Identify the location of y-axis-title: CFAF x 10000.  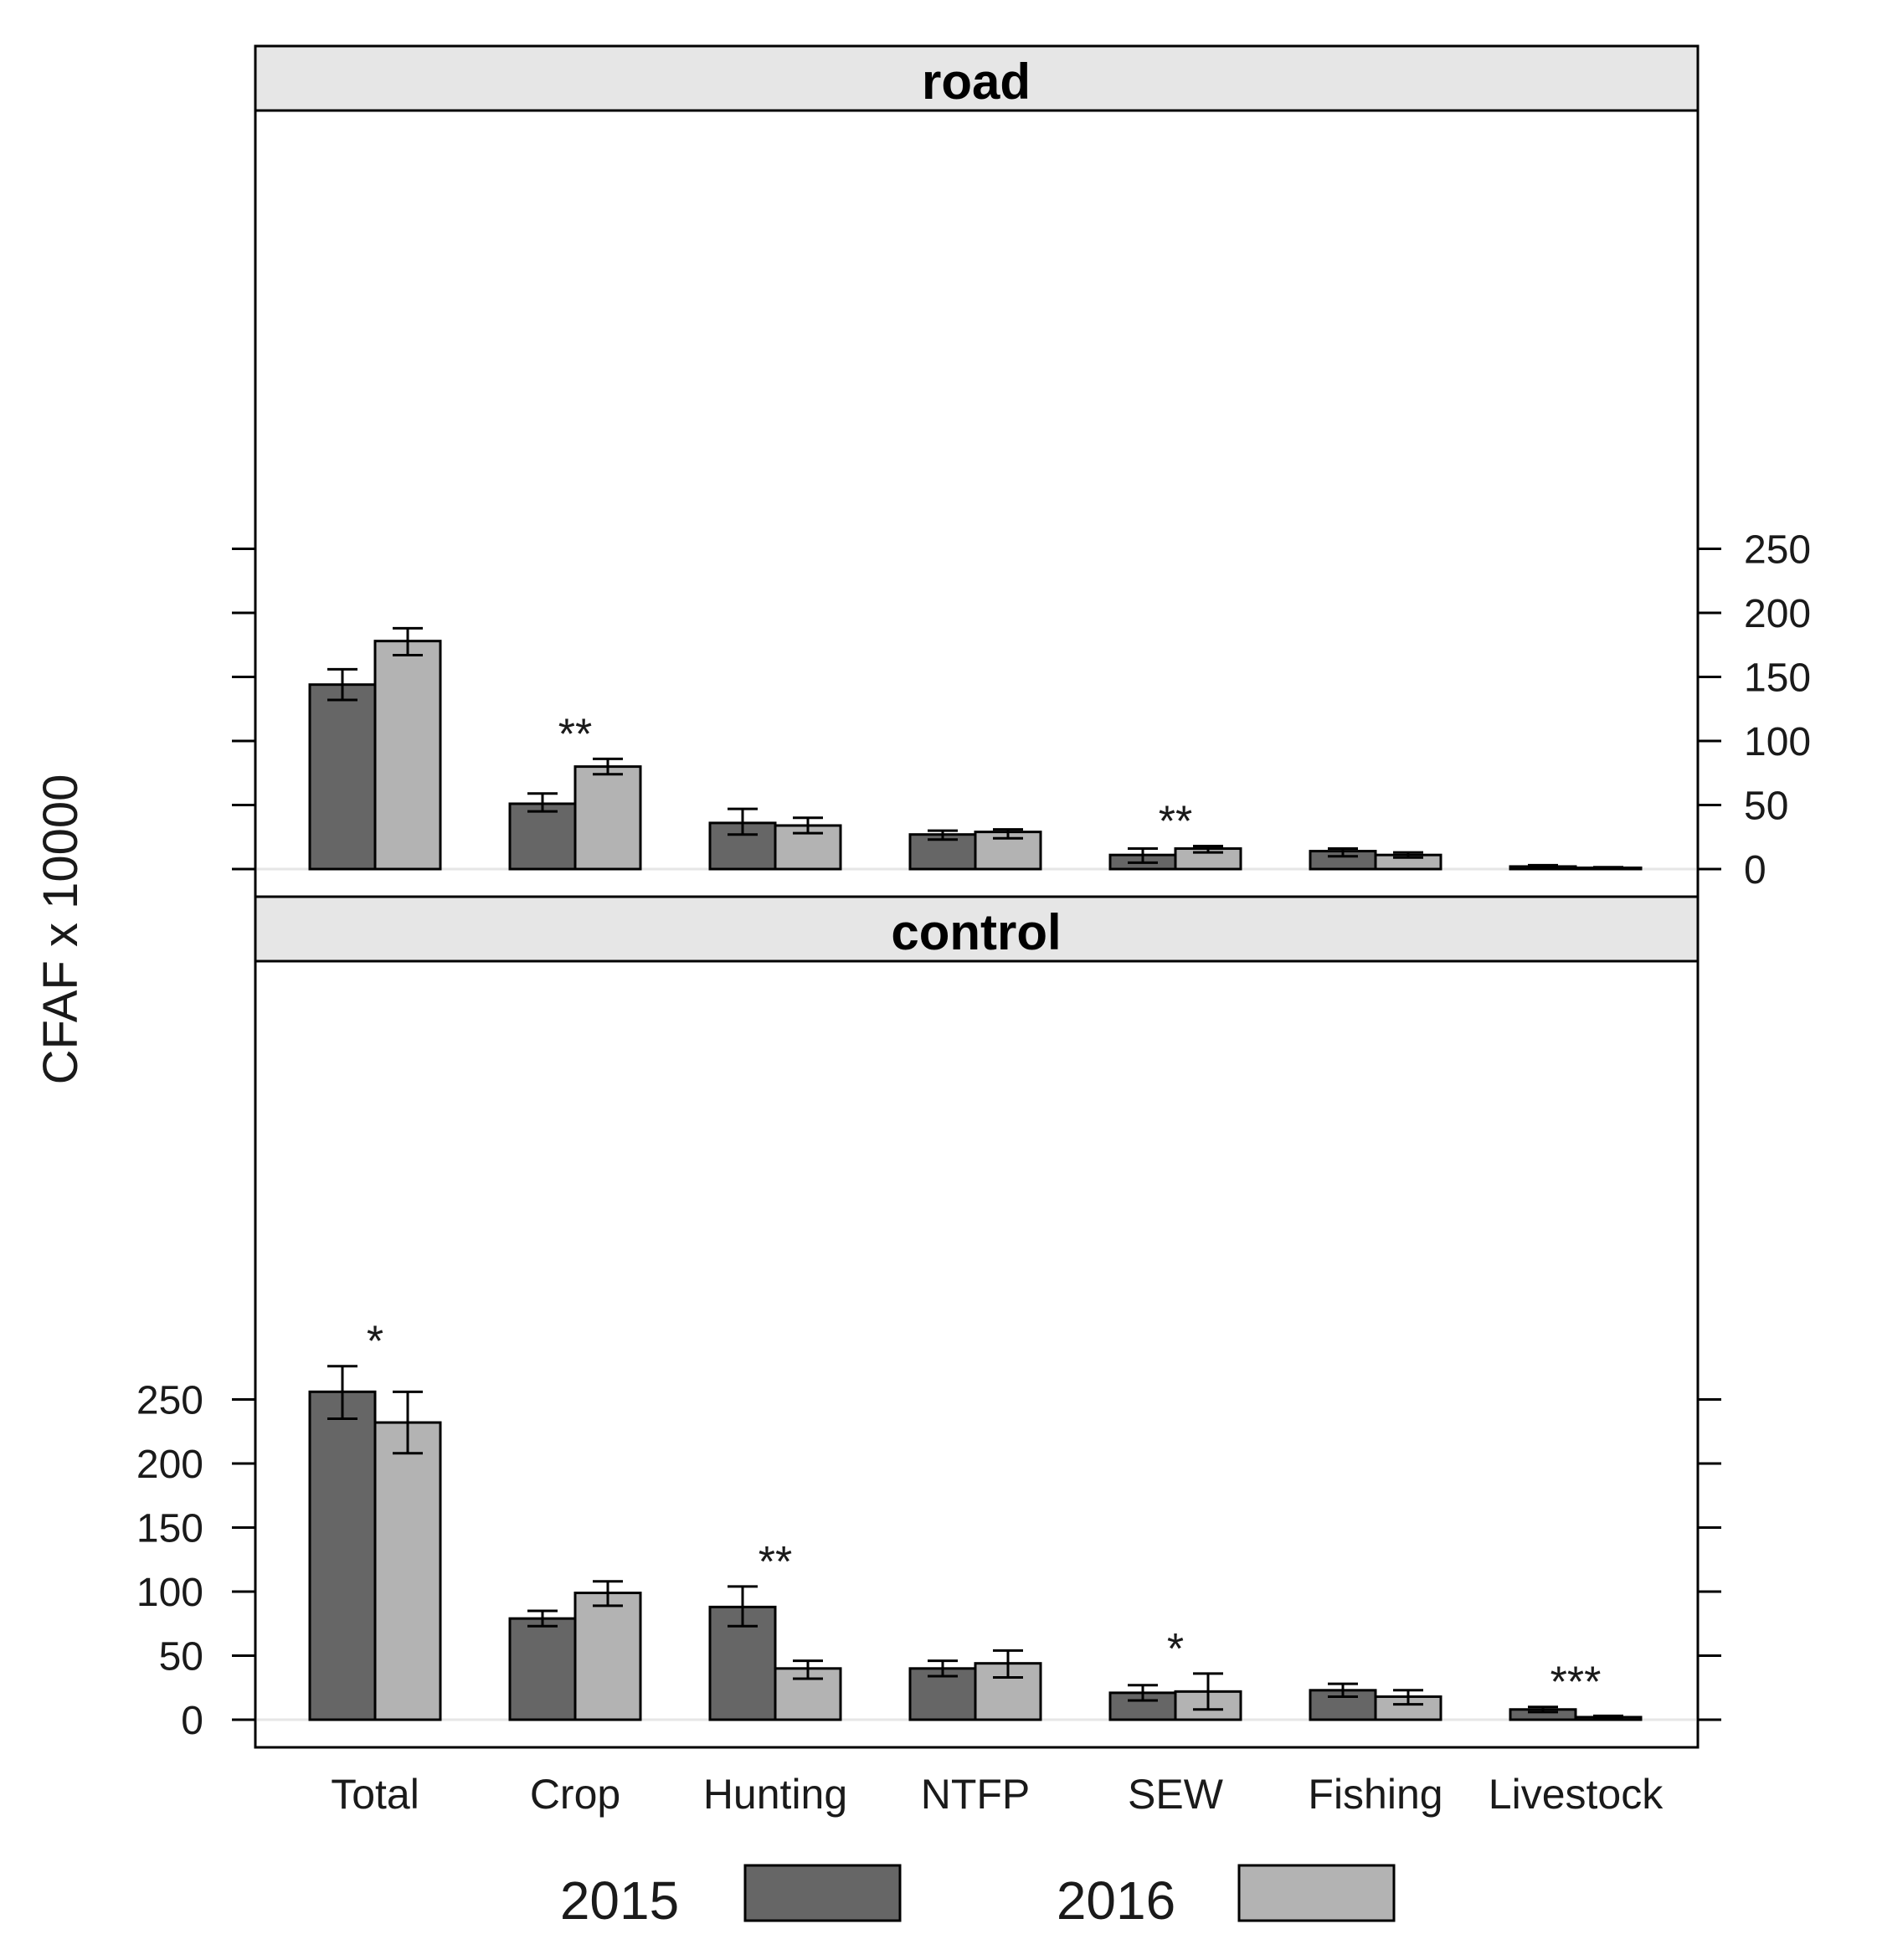
(60, 929).